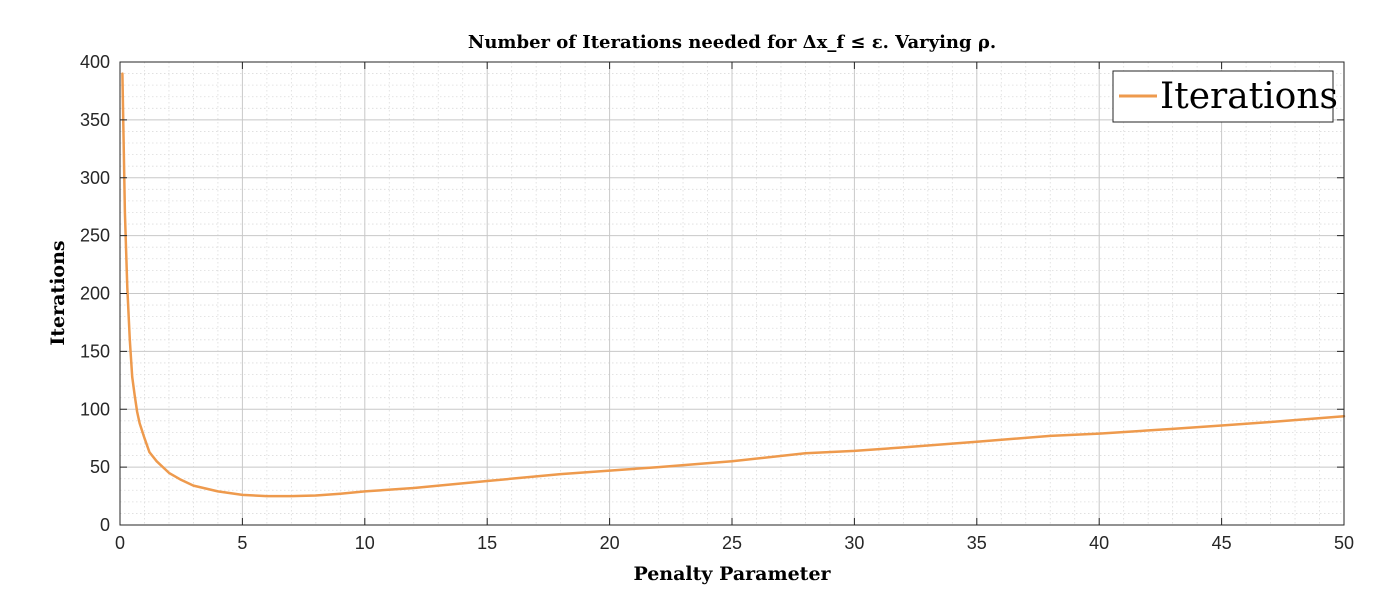 This screenshot has width=1400, height=600. I want to click on y-tick-label: 200, so click(95, 294).